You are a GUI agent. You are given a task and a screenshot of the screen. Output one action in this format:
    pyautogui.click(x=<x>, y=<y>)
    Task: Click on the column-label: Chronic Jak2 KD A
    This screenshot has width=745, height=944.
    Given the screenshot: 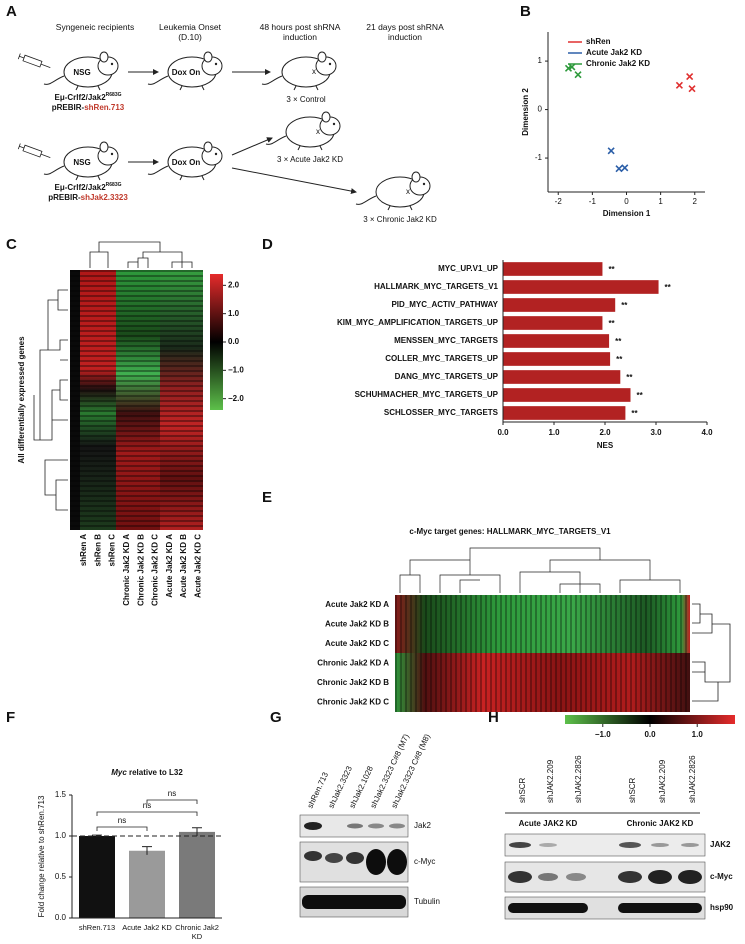 What is the action you would take?
    pyautogui.click(x=126, y=570)
    